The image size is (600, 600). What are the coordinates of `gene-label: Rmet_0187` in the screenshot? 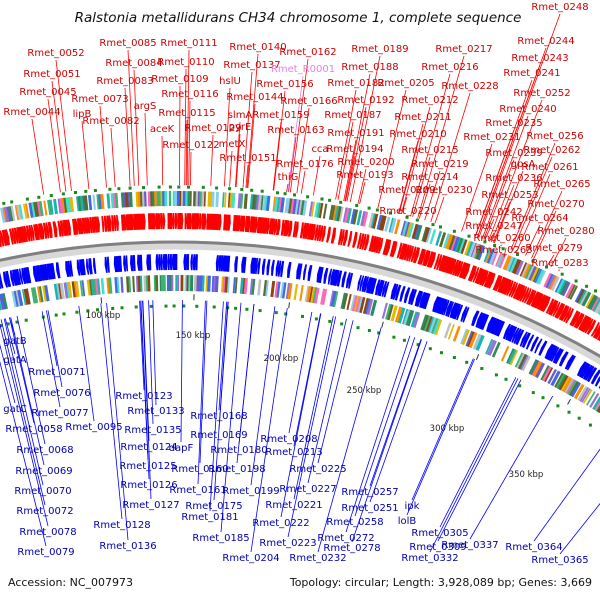 It's located at (352, 115).